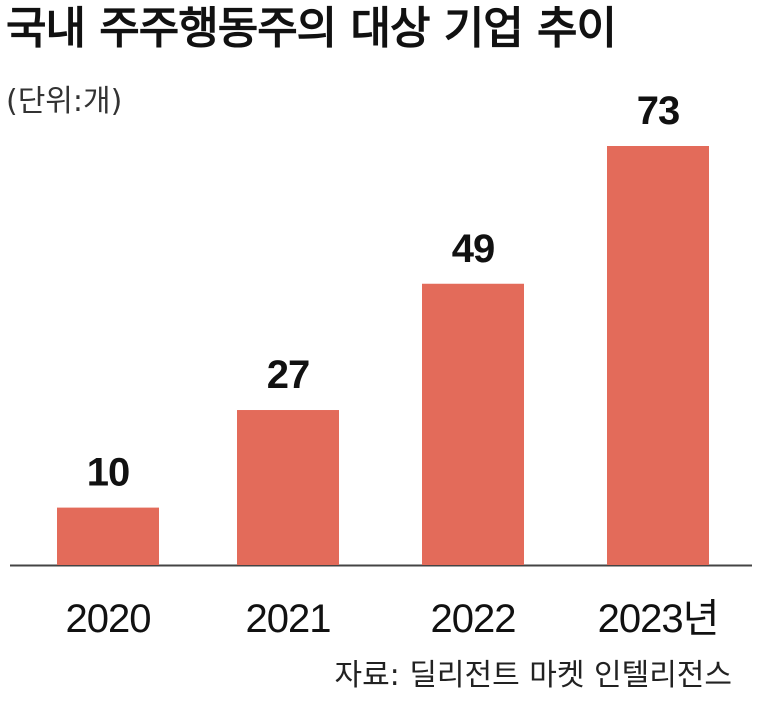 This screenshot has width=762, height=703. Describe the element at coordinates (311, 28) in the screenshot. I see `chart-title: 국내 주주행동주의 대상 기업 추이` at that location.